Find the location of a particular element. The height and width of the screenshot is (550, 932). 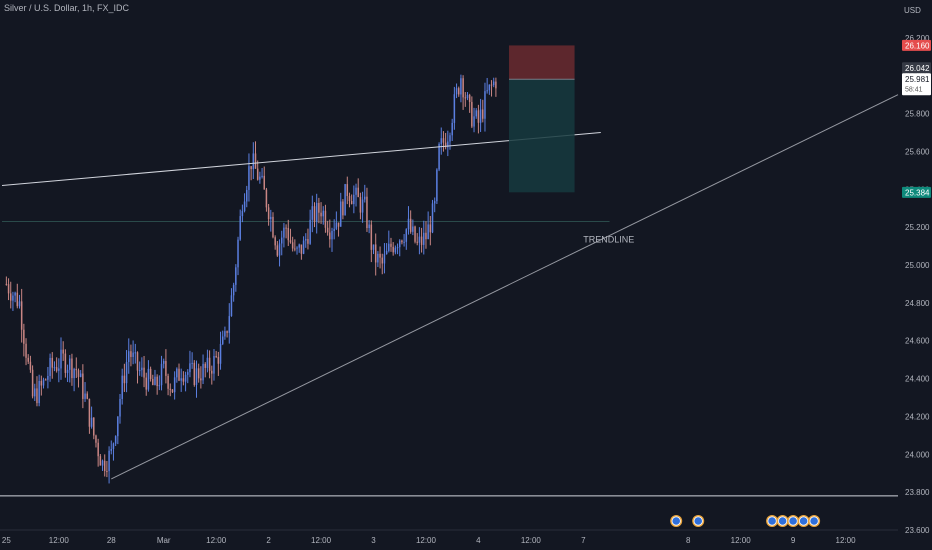

stop-price-label: 26.160 is located at coordinates (917, 45).